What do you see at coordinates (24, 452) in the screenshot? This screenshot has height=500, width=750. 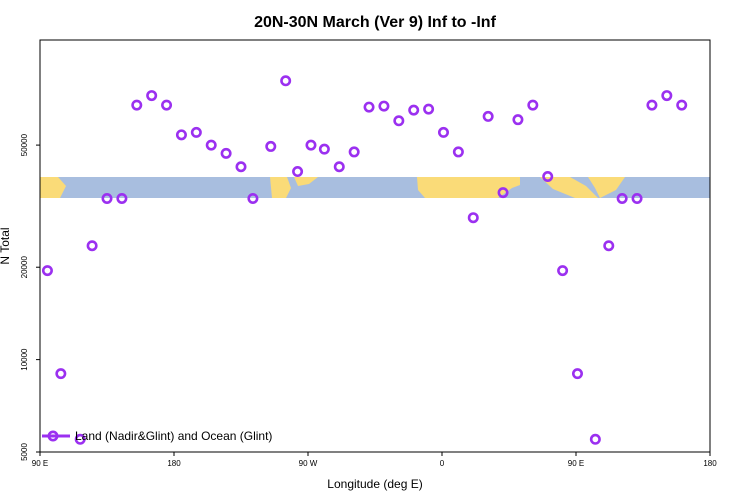 I see `y-tick-label: 5000` at bounding box center [24, 452].